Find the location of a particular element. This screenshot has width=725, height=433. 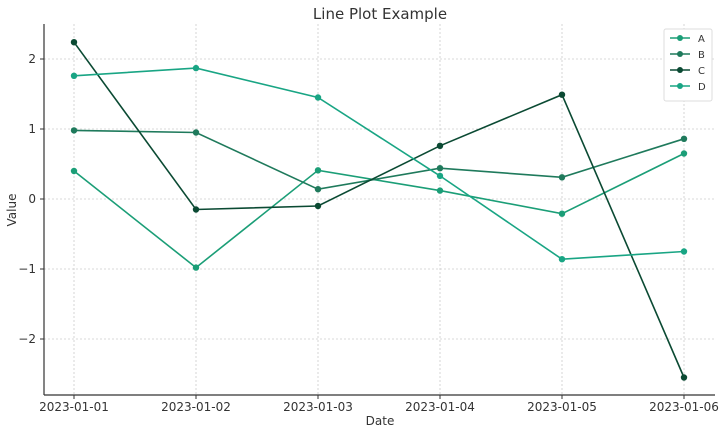

legend-box is located at coordinates (688, 65).